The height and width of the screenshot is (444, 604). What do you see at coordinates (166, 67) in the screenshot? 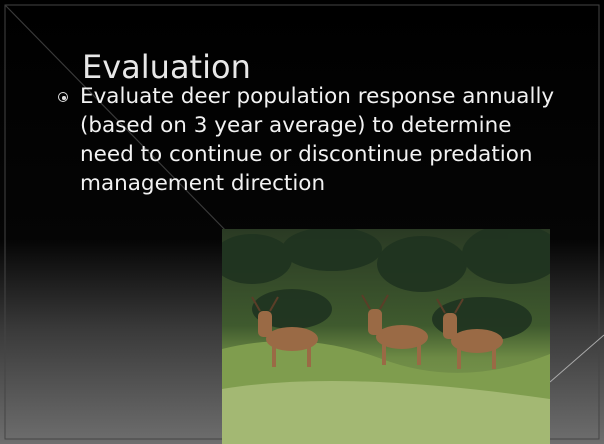
I see `slide-title: Evaluation` at bounding box center [166, 67].